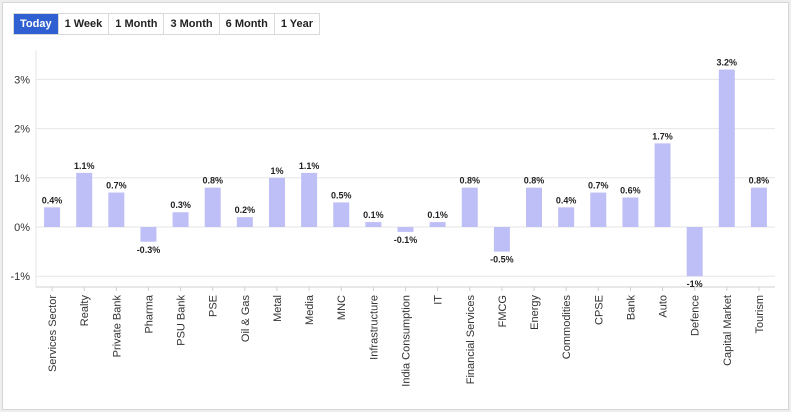  Describe the element at coordinates (192, 24) in the screenshot. I see `tab-3-month: 3 Month` at that location.